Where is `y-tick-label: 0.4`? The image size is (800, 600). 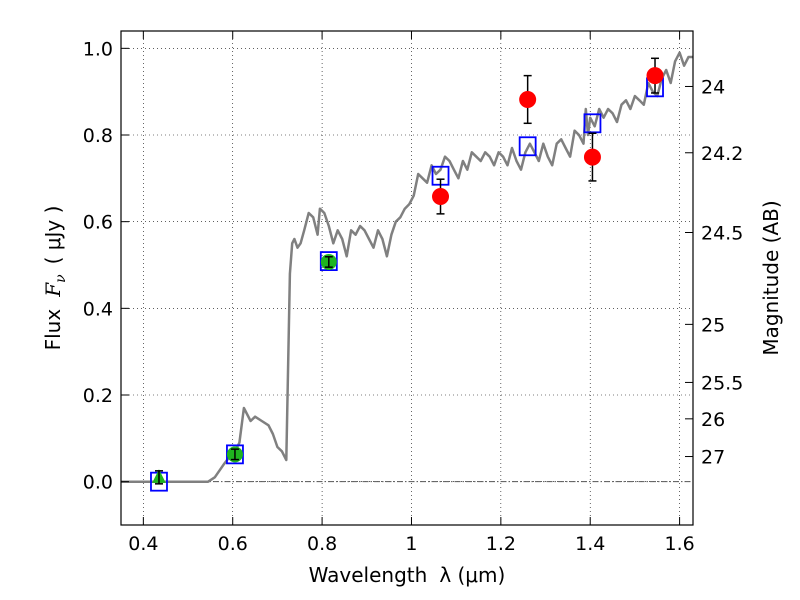 y-tick-label: 0.4 is located at coordinates (98, 309).